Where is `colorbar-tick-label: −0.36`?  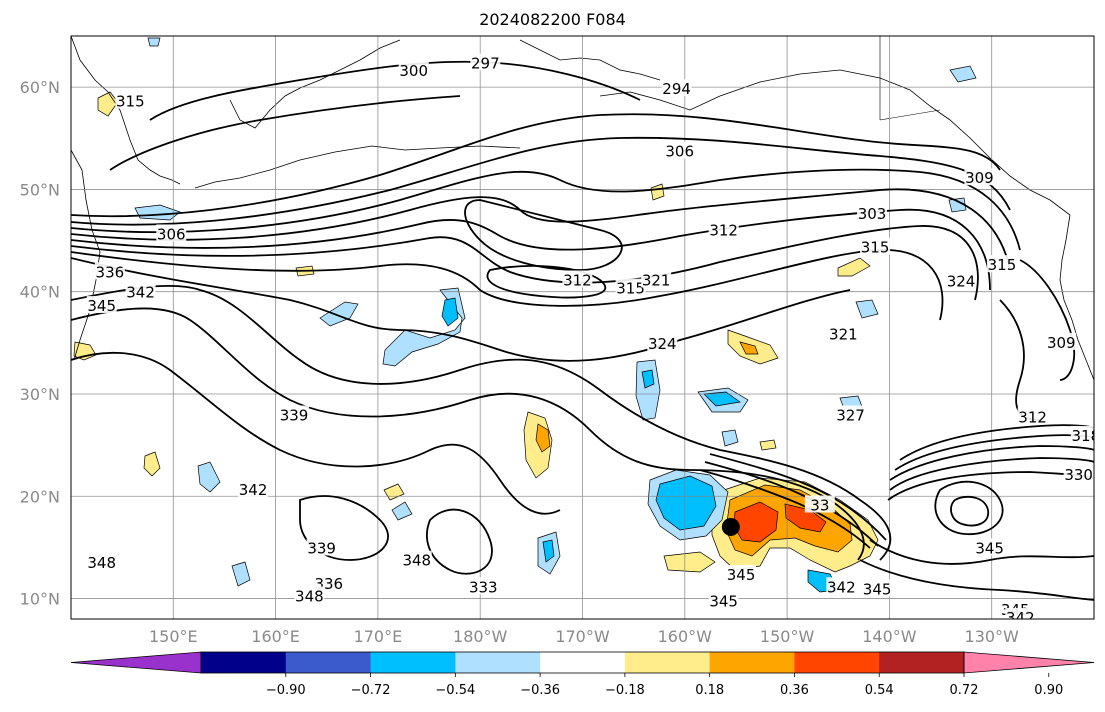 colorbar-tick-label: −0.36 is located at coordinates (540, 690).